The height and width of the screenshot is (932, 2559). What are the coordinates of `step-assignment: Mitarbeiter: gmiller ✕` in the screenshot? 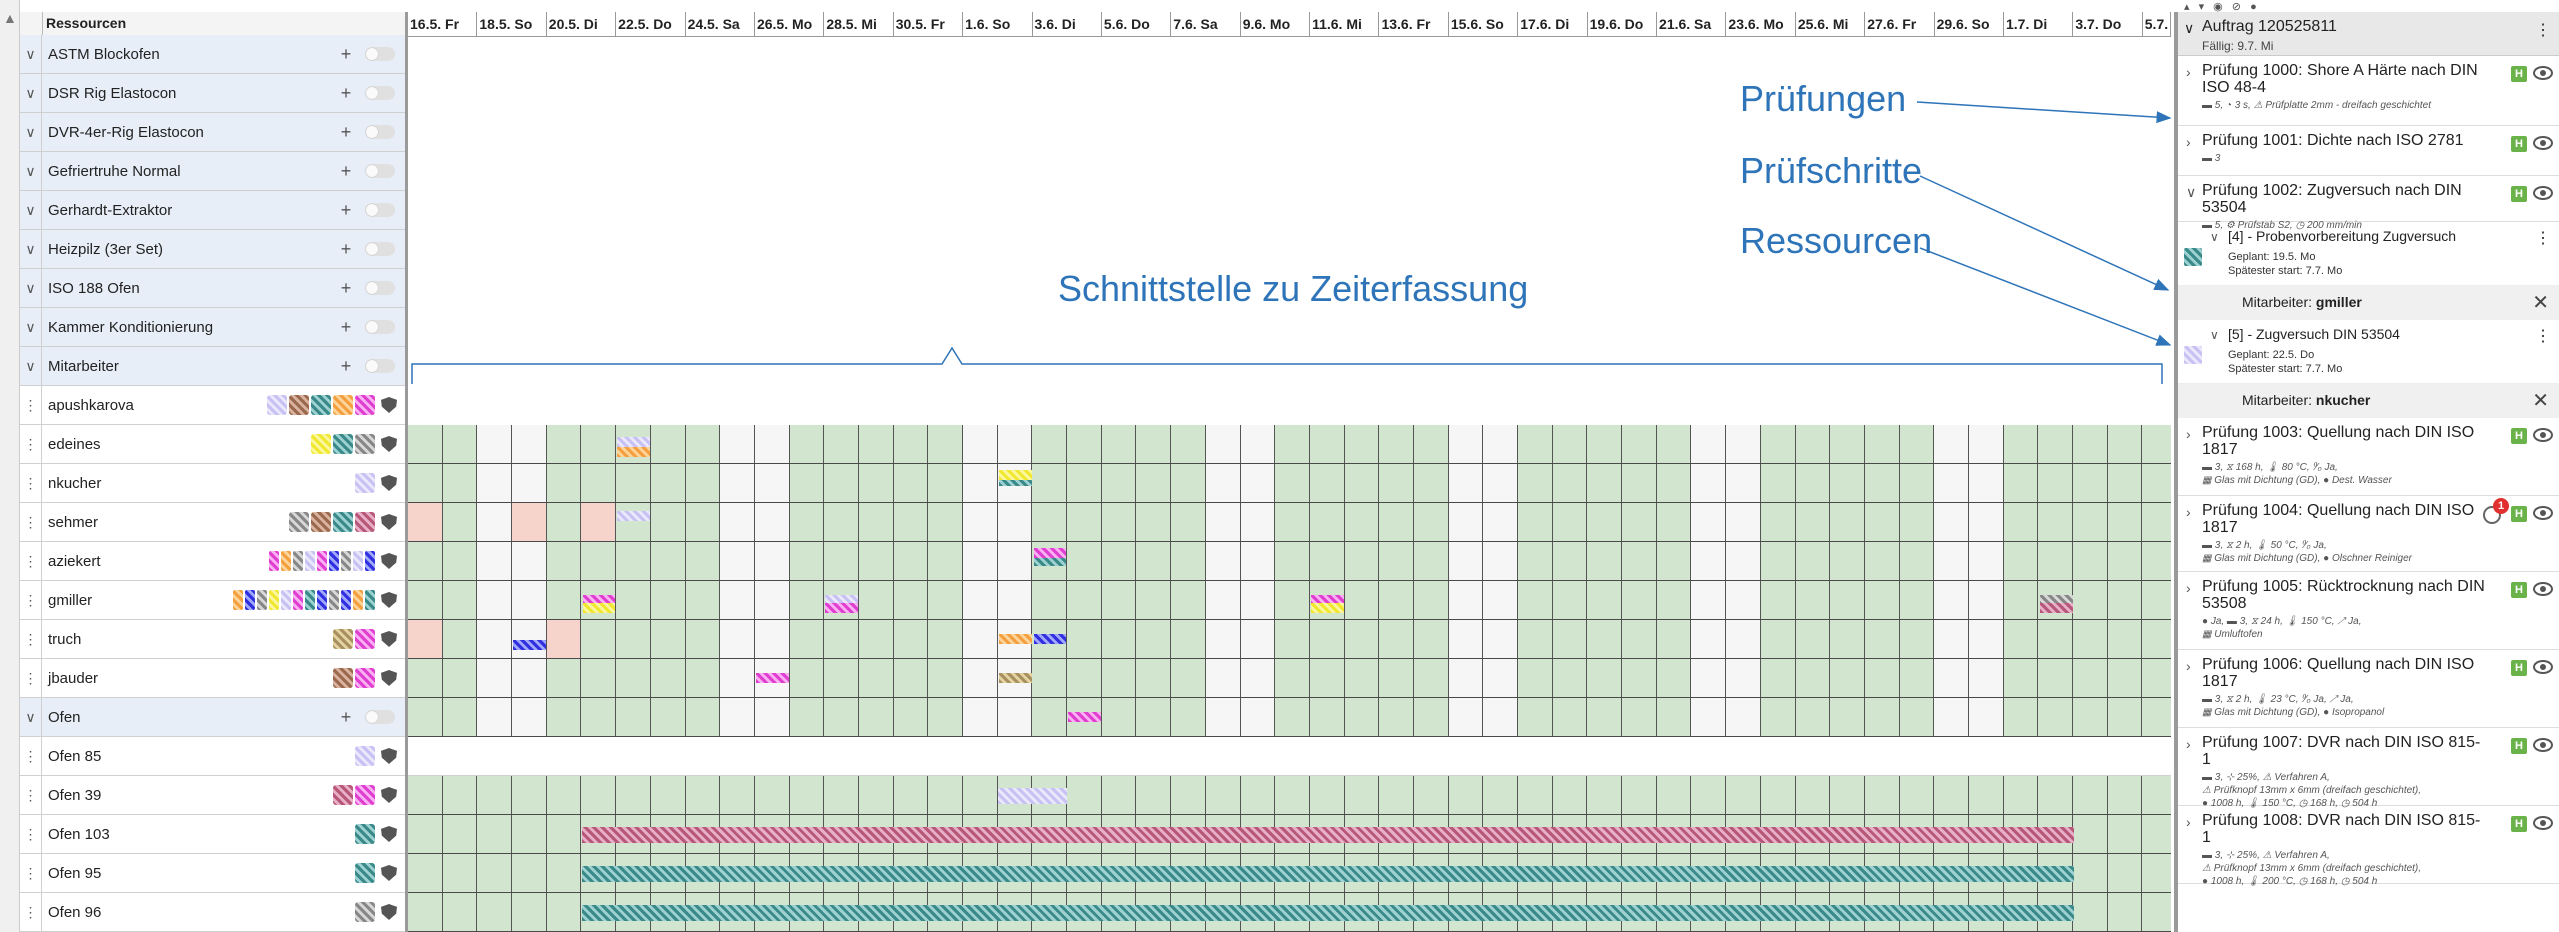 It's located at (2368, 303).